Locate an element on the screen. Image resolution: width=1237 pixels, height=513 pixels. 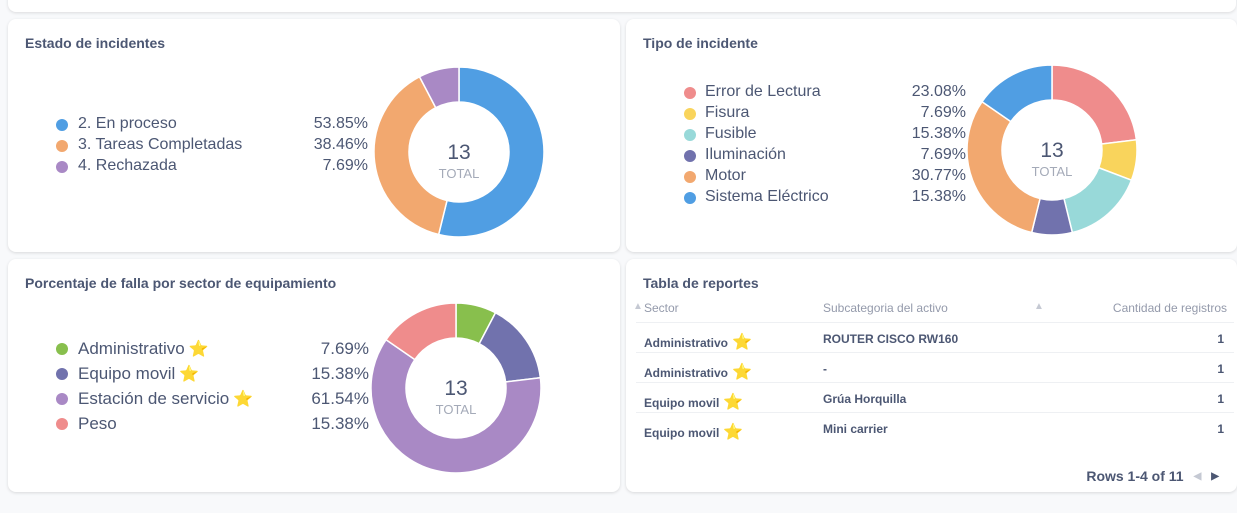
legend-item: Estación de servicio ⭐ 61.54% is located at coordinates (212, 399).